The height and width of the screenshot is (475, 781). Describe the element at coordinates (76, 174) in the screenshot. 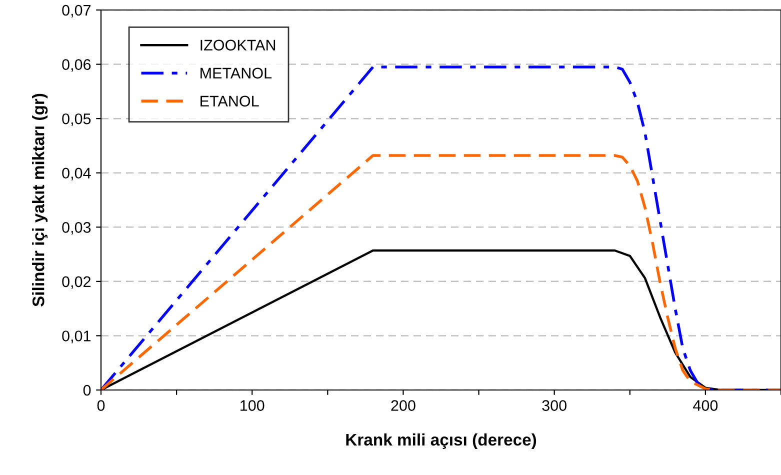

I see `y-tick-label: 0,04` at that location.